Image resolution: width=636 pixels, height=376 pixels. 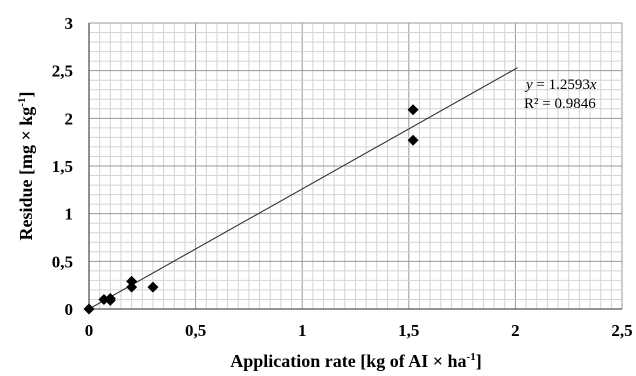 I want to click on r-squared-label: R² = 0.9846, so click(x=560, y=104).